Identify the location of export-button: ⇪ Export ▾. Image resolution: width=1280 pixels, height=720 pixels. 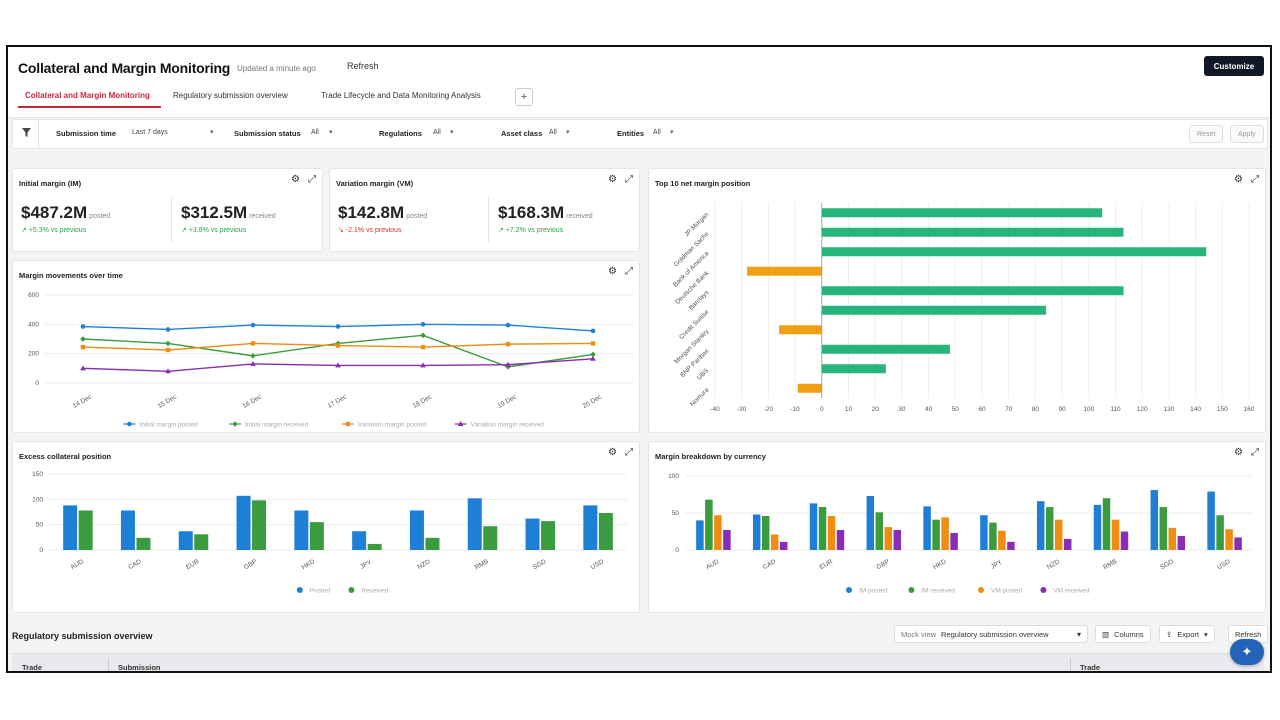
(1187, 634).